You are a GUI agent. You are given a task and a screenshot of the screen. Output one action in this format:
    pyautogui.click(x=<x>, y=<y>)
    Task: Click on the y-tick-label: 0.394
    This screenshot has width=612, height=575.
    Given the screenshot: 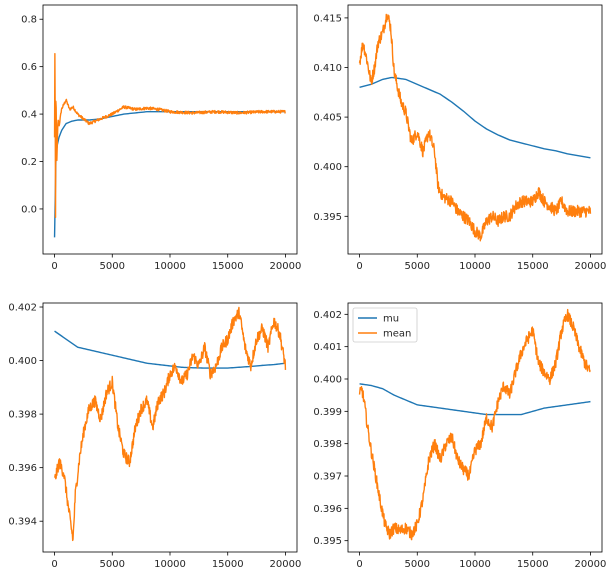 What is the action you would take?
    pyautogui.click(x=22, y=522)
    